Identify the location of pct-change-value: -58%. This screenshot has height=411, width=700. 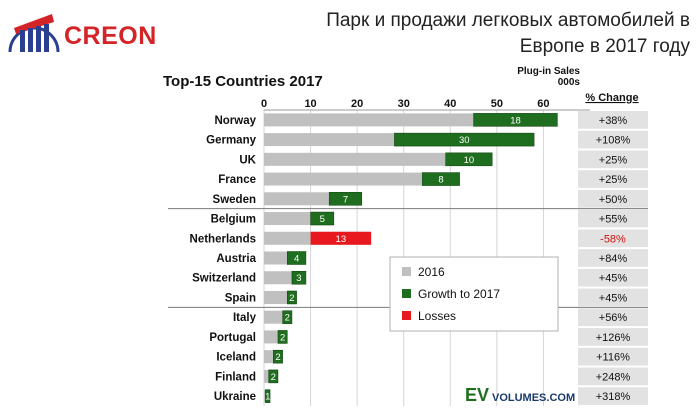
(613, 239).